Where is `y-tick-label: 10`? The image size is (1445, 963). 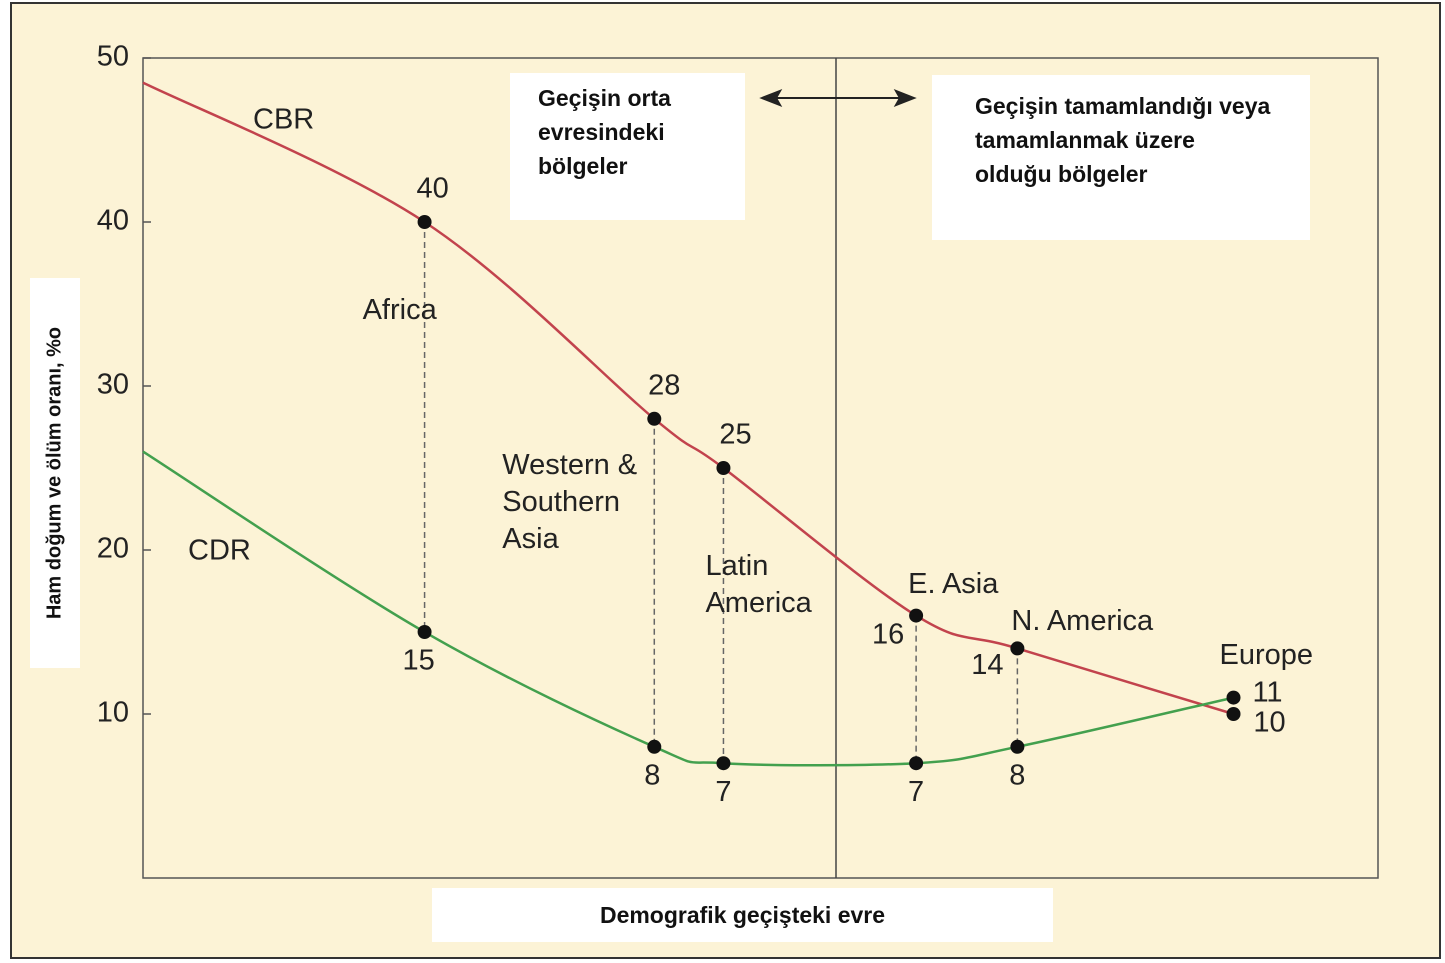
y-tick-label: 10 is located at coordinates (113, 713).